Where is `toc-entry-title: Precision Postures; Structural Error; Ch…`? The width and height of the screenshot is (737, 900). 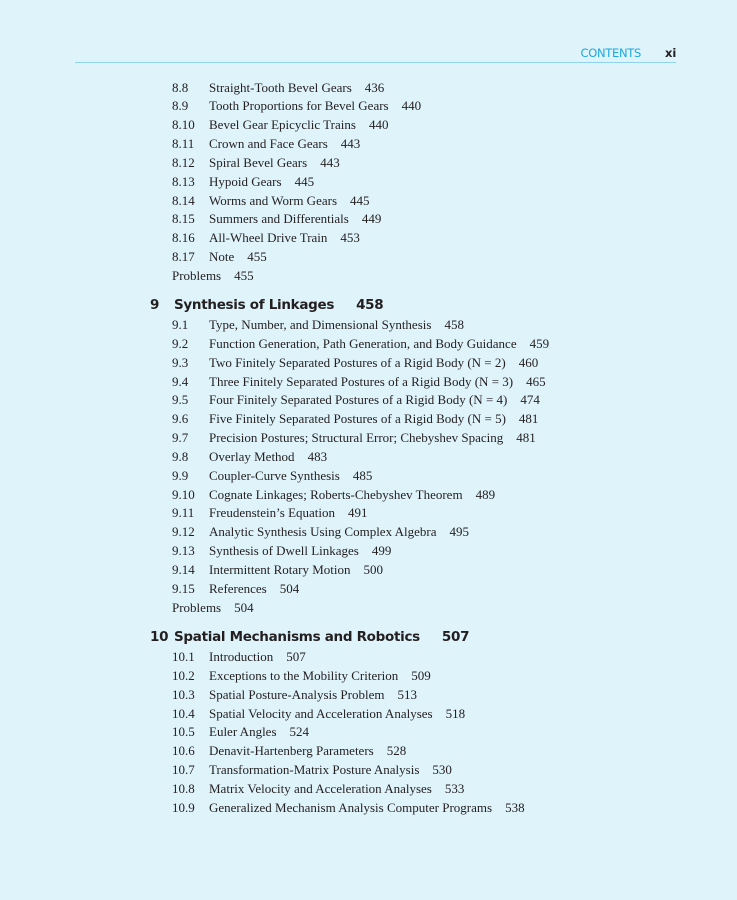 toc-entry-title: Precision Postures; Structural Error; Ch… is located at coordinates (356, 438).